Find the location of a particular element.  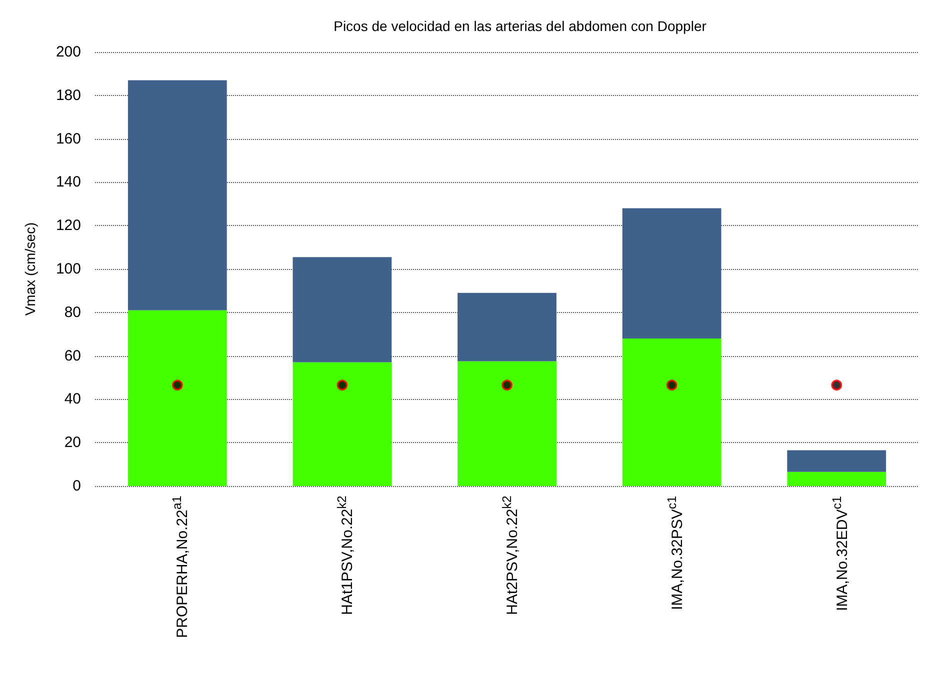

y-tick-label: 40 is located at coordinates (72, 399).